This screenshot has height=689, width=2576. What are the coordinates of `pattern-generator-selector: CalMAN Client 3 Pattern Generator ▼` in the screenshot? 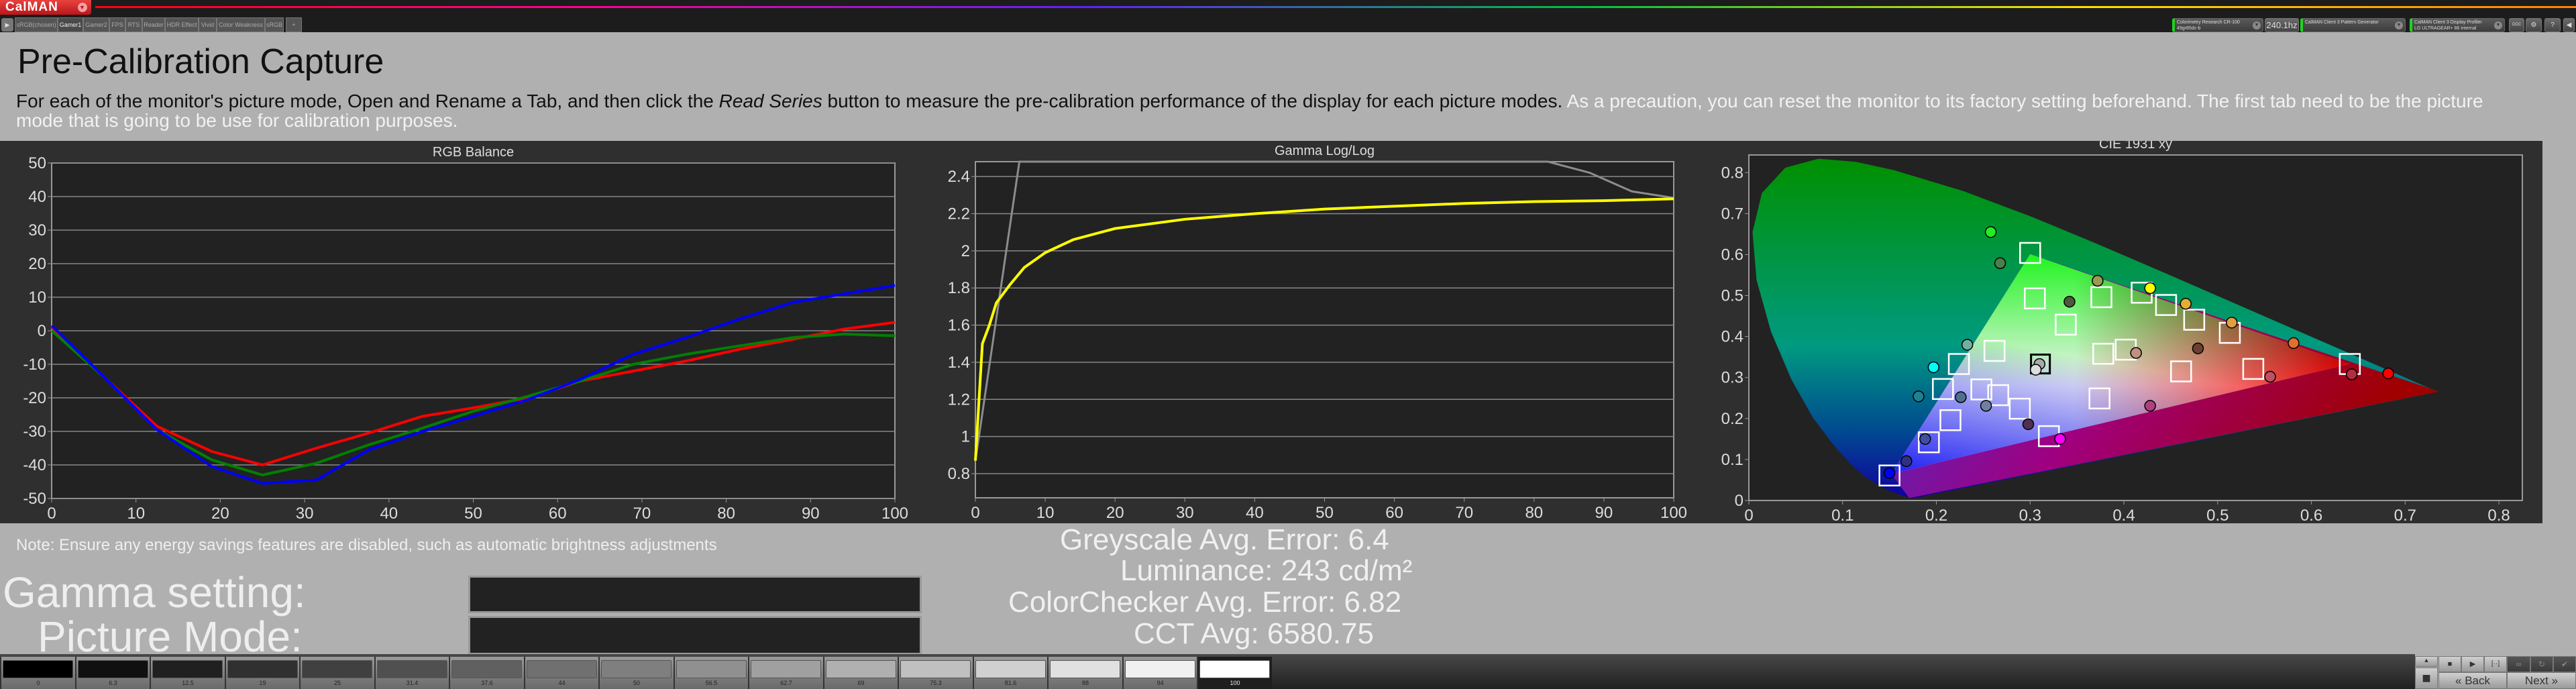 It's located at (2353, 25).